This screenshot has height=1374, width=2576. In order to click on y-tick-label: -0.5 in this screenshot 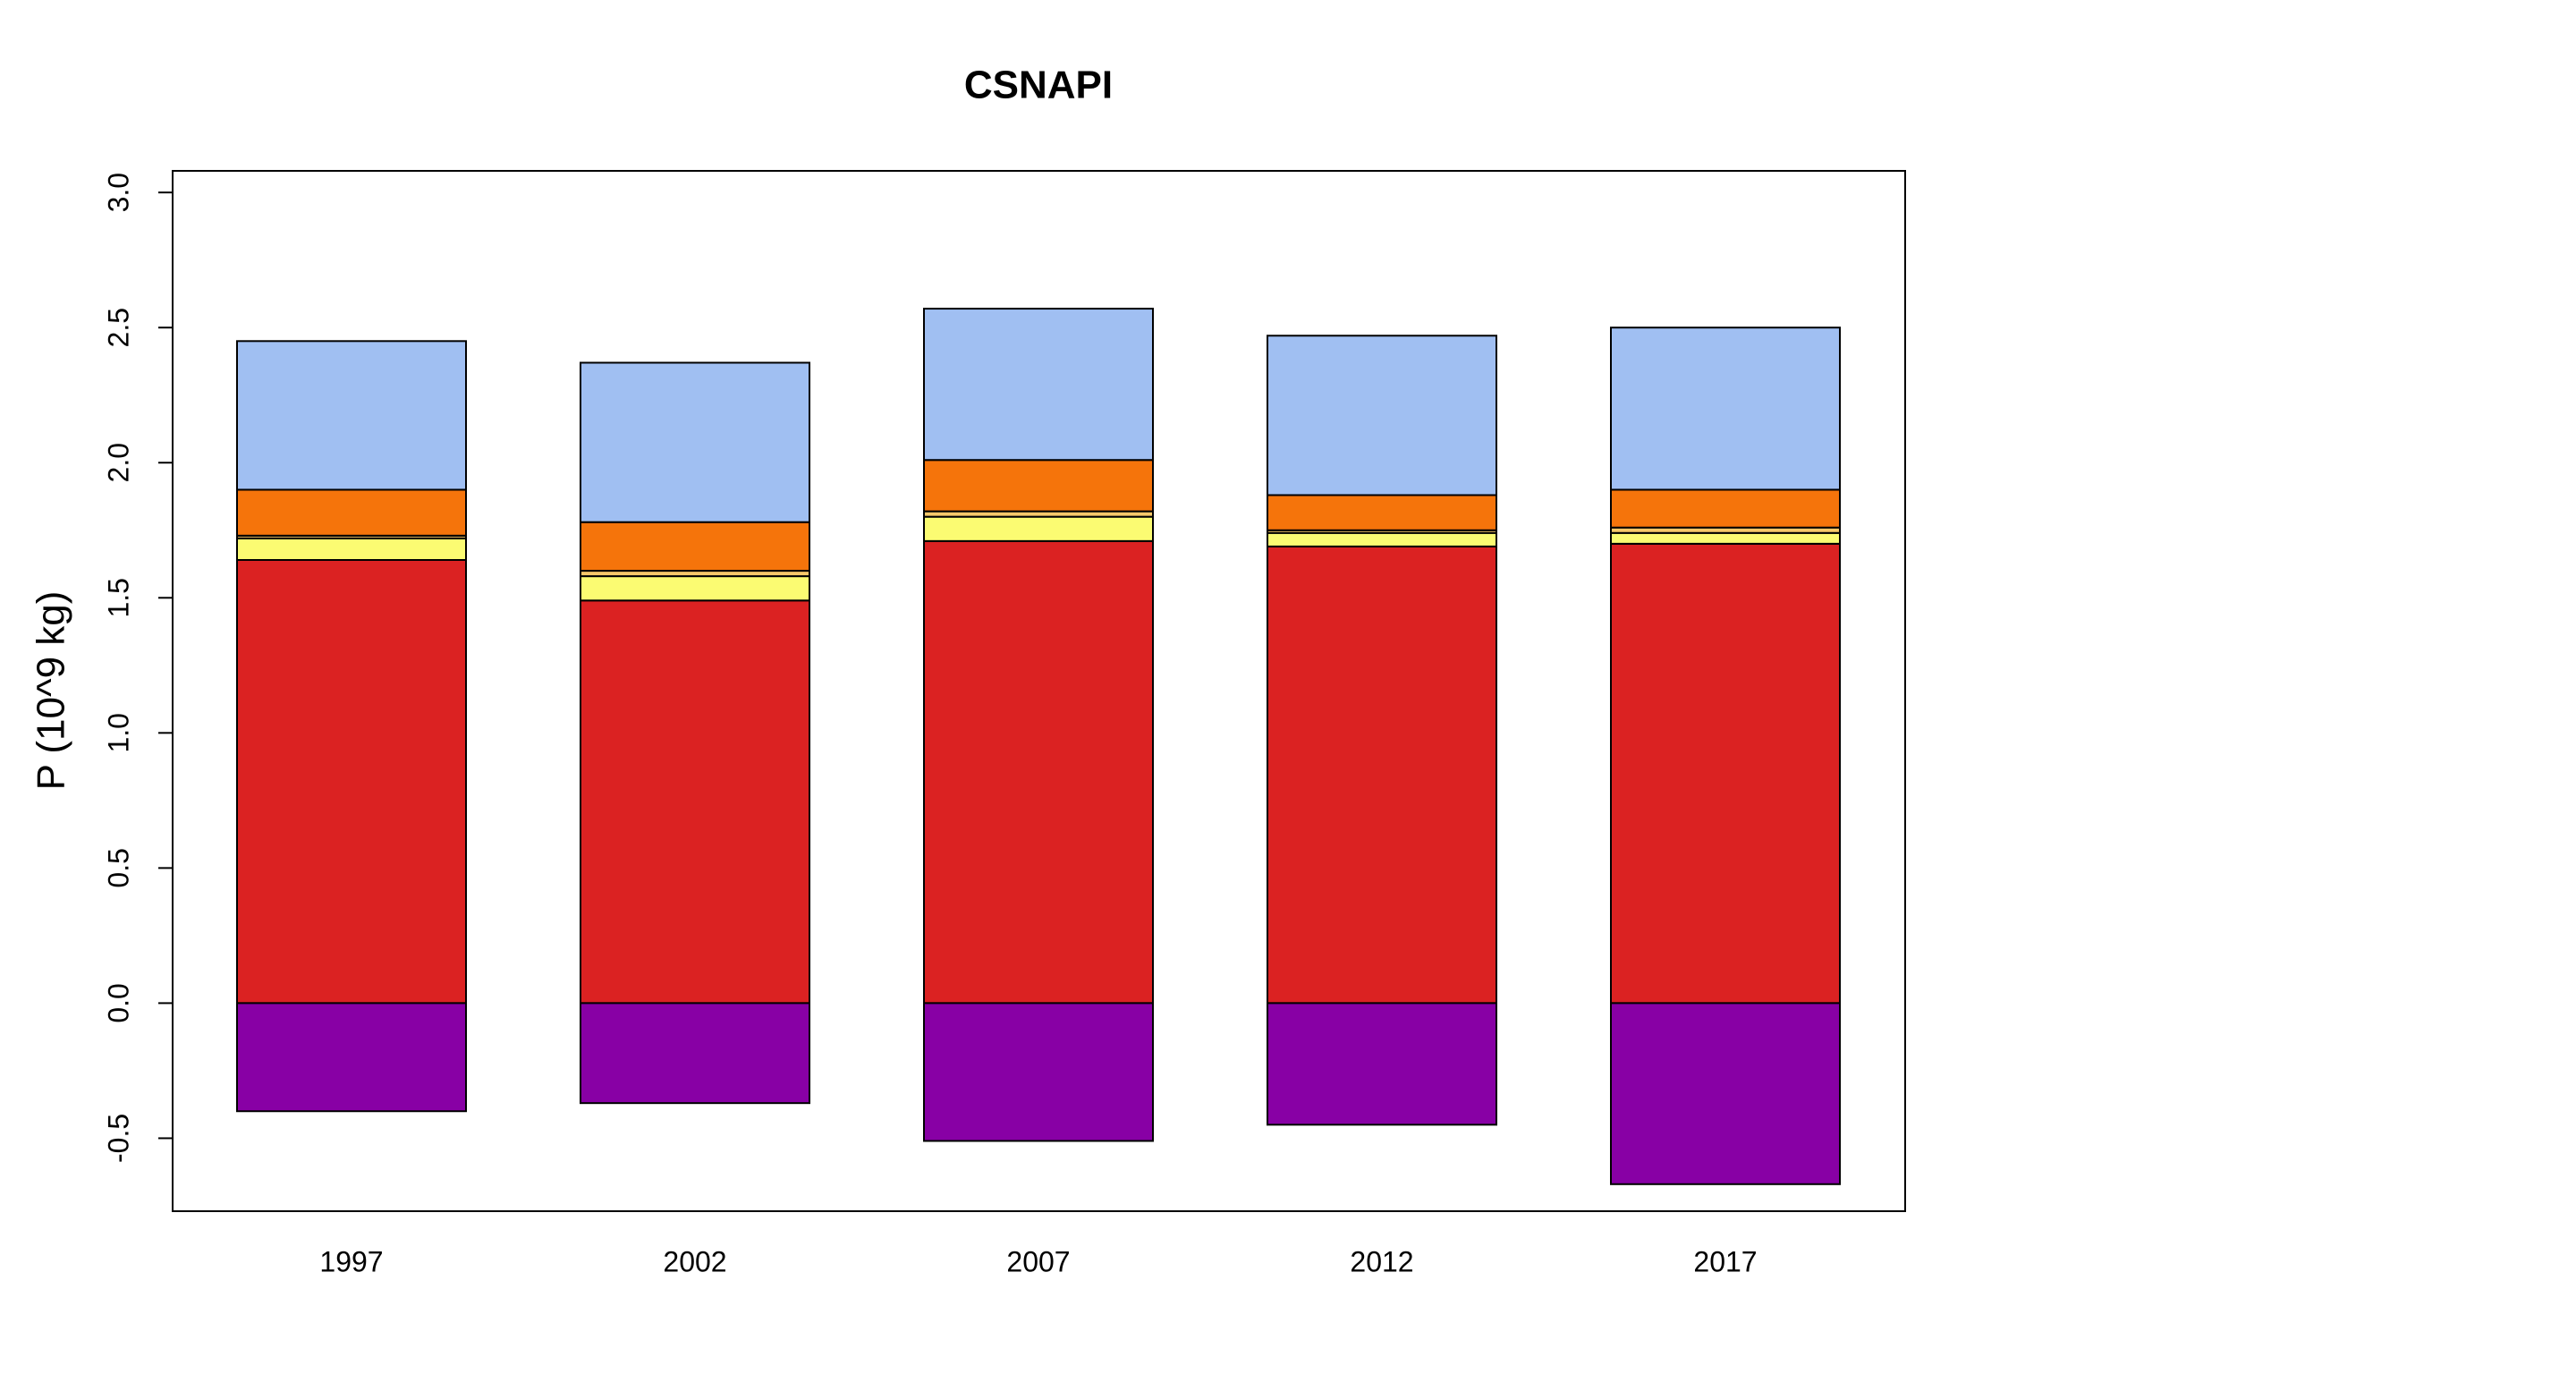, I will do `click(118, 1138)`.